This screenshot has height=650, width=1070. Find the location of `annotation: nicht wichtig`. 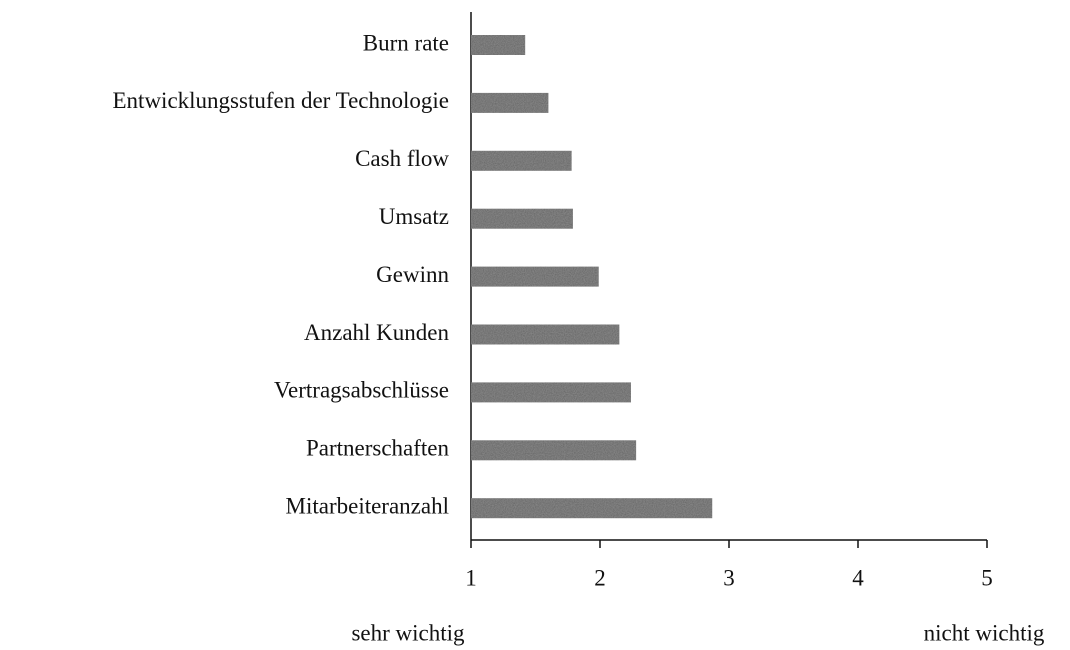

annotation: nicht wichtig is located at coordinates (984, 632).